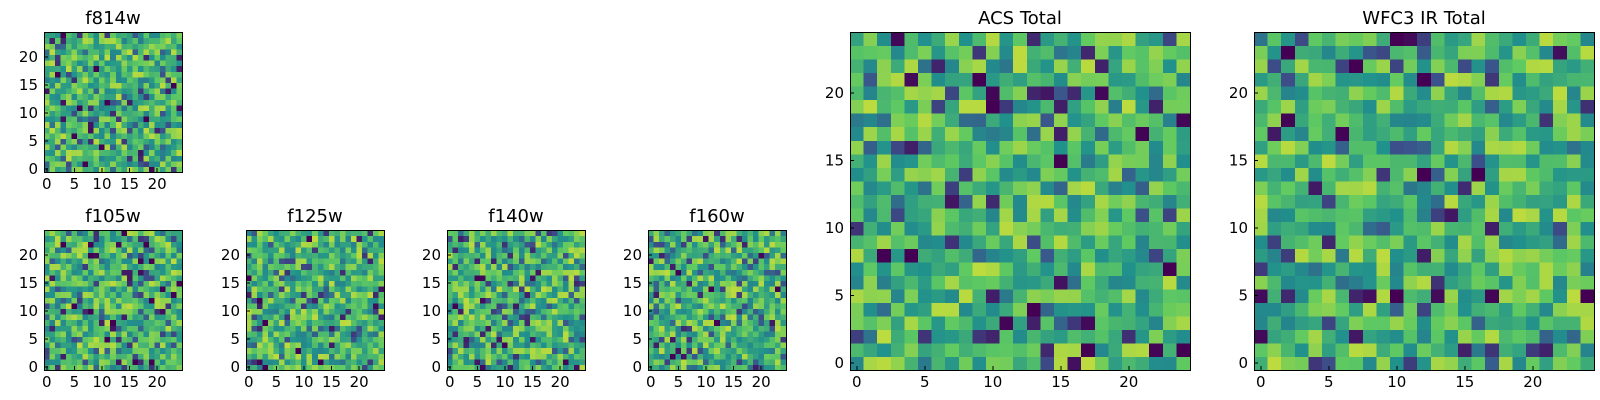  What do you see at coordinates (1243, 363) in the screenshot?
I see `y-tick-label: 0` at bounding box center [1243, 363].